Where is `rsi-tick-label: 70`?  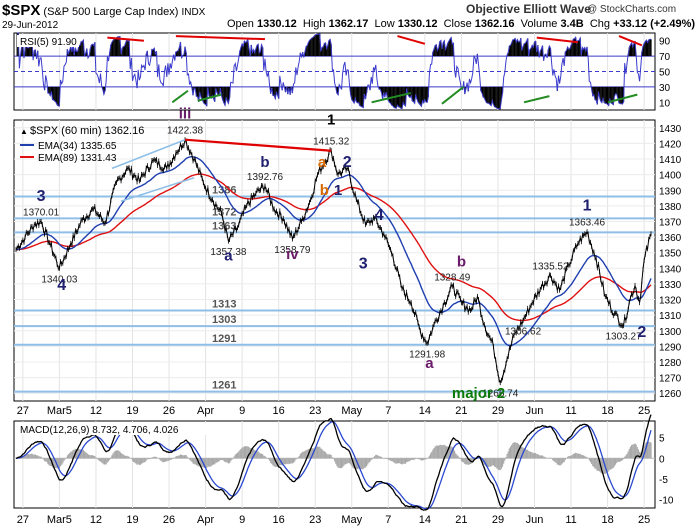
rsi-tick-label: 70 is located at coordinates (665, 57).